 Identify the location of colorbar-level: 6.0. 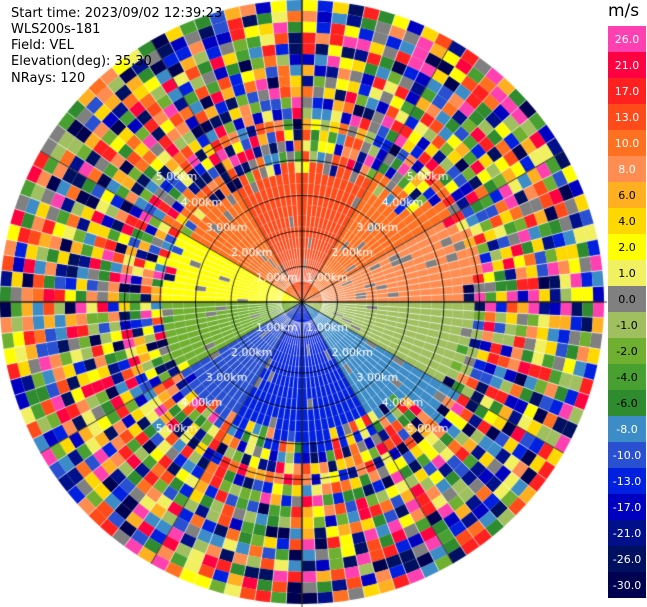
(627, 195).